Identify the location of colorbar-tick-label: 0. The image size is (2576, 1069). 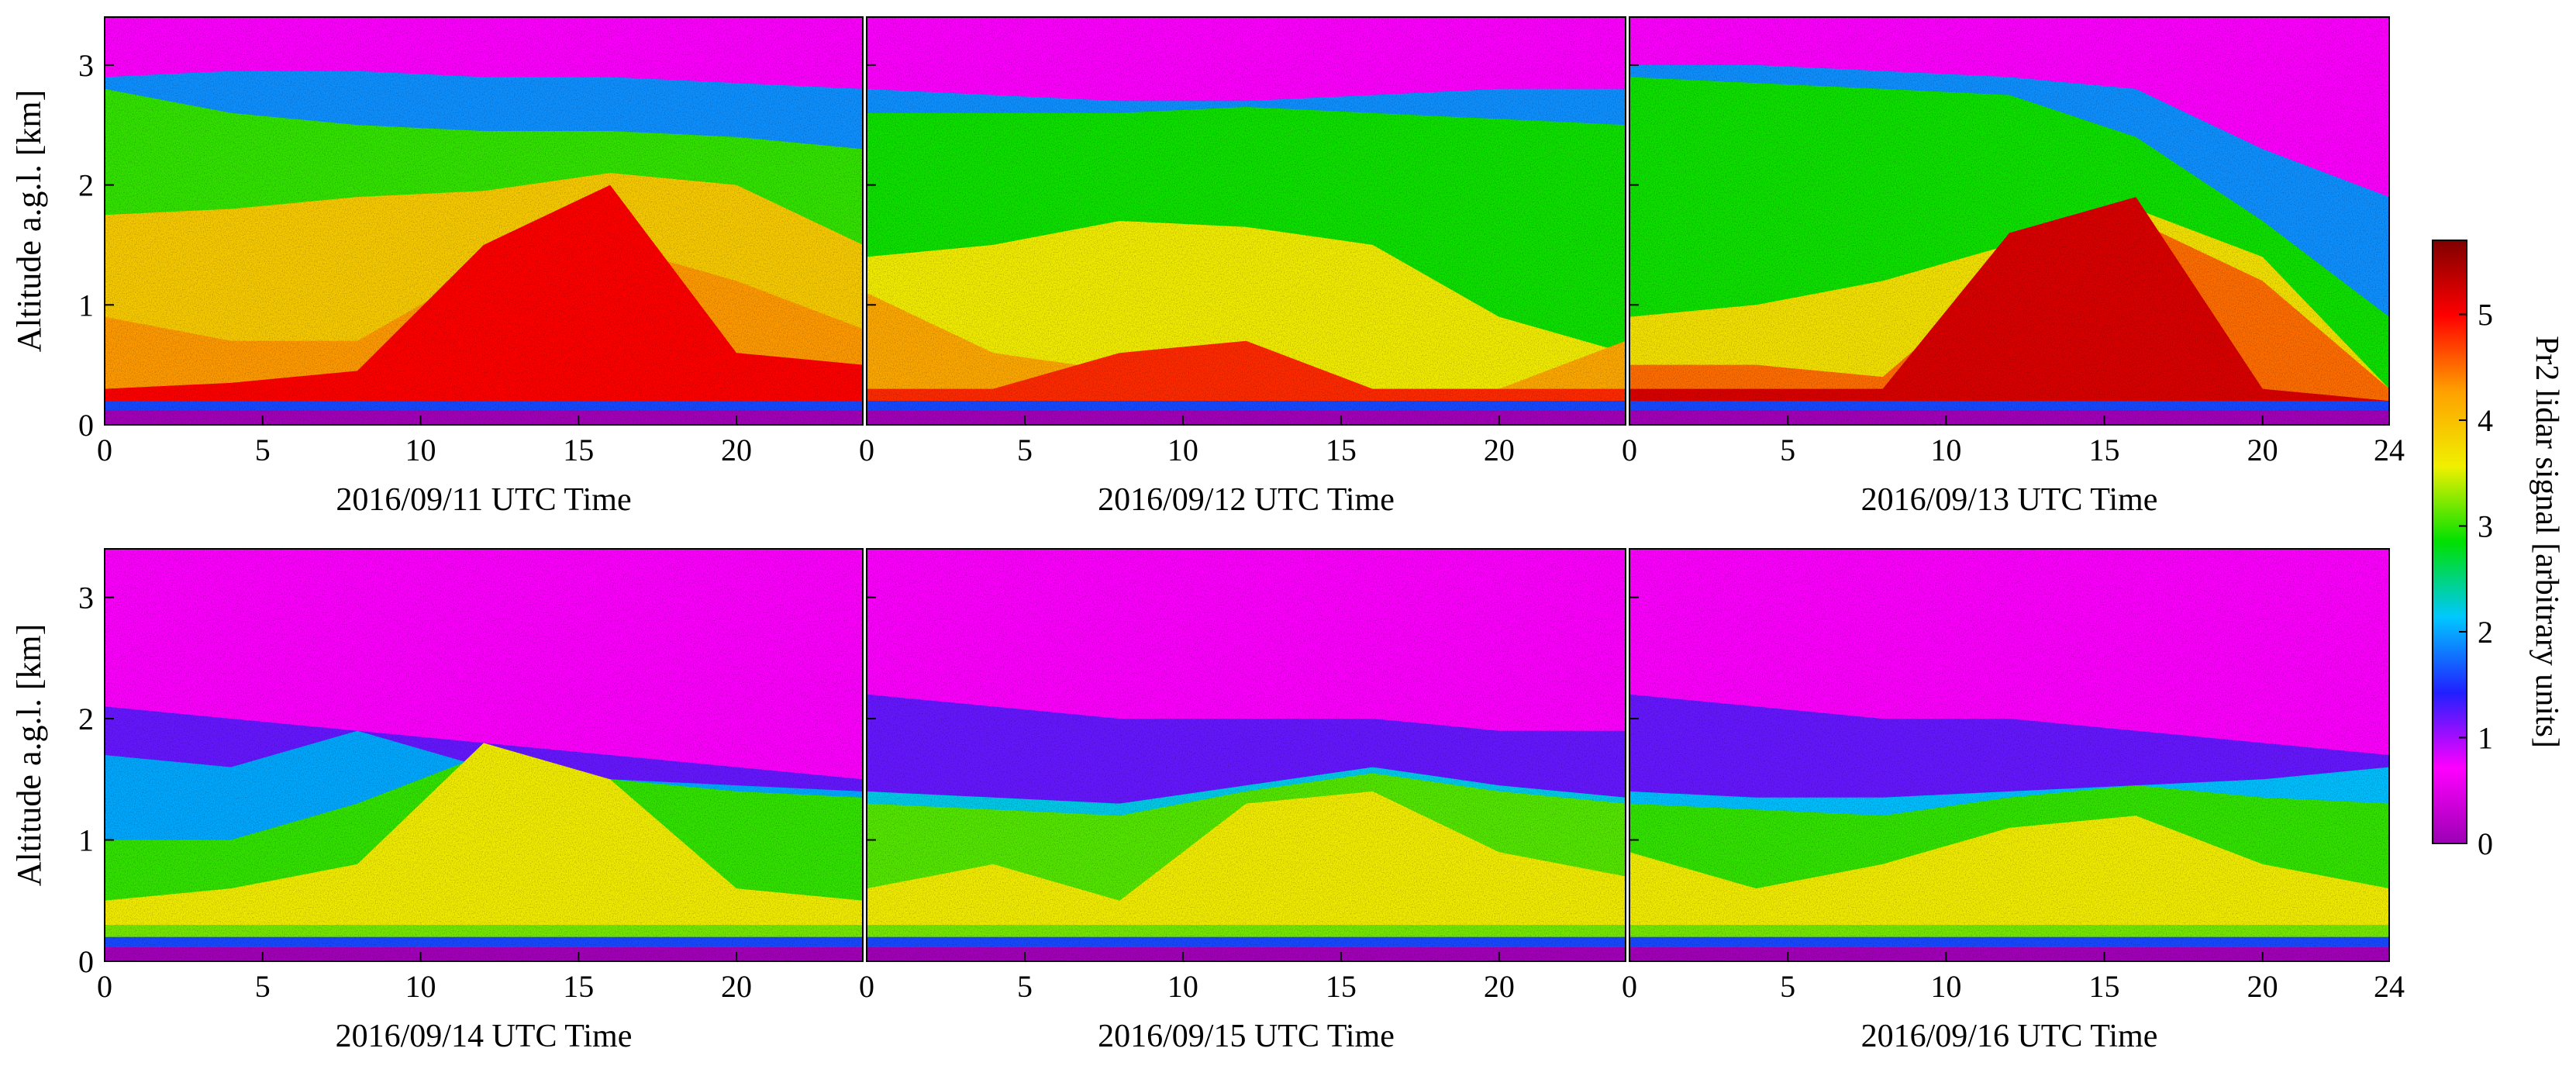
(2485, 843).